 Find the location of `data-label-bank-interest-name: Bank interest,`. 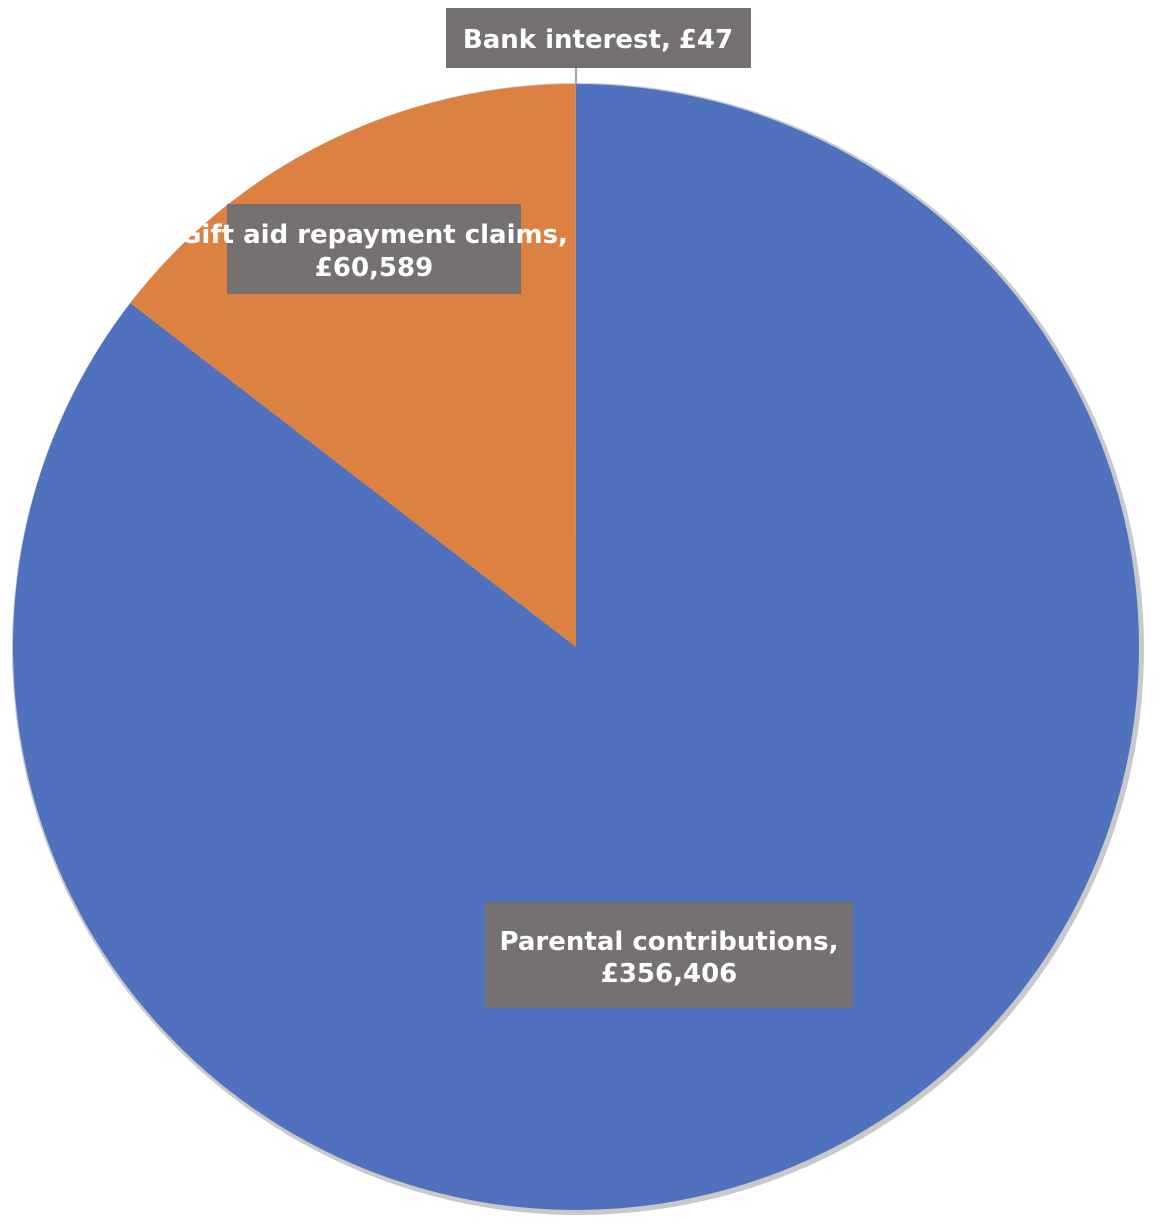

data-label-bank-interest-name: Bank interest, is located at coordinates (567, 40).